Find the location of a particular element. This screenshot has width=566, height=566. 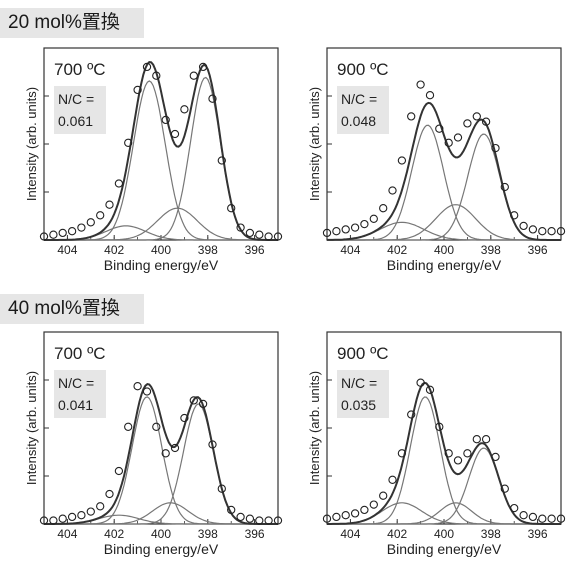

section-label-40mol: 40 mol%置換 is located at coordinates (72, 309).